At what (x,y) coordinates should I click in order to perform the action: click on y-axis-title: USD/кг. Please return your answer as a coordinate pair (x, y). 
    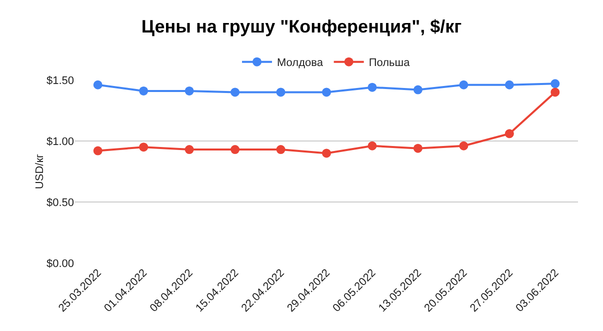
    Looking at the image, I should click on (40, 172).